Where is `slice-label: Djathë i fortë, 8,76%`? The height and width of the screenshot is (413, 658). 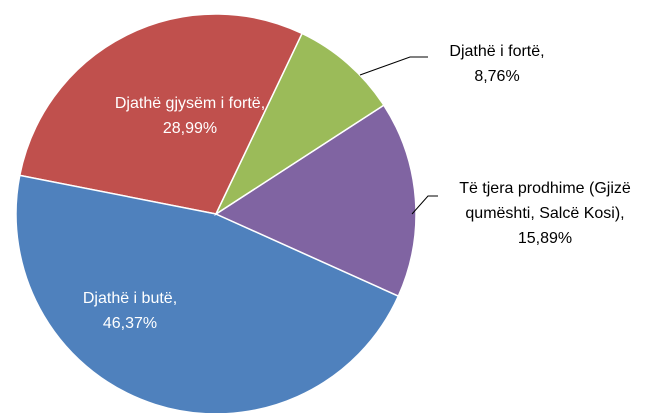 slice-label: Djathë i fortë, 8,76% is located at coordinates (497, 64).